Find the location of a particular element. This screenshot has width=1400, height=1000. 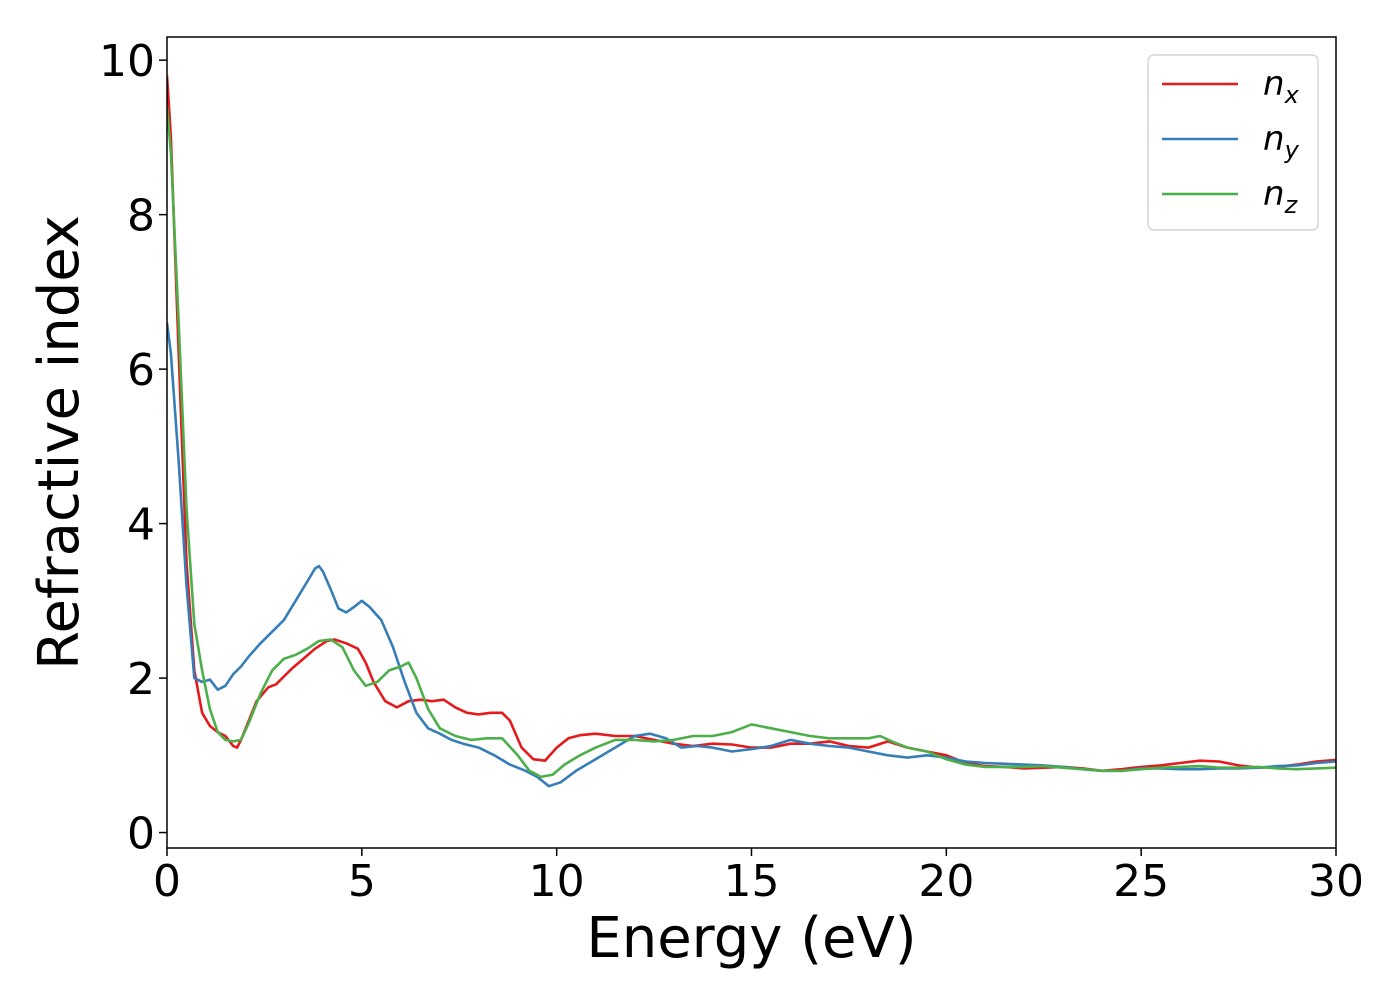

y-tick-label: 8 is located at coordinates (141, 216).